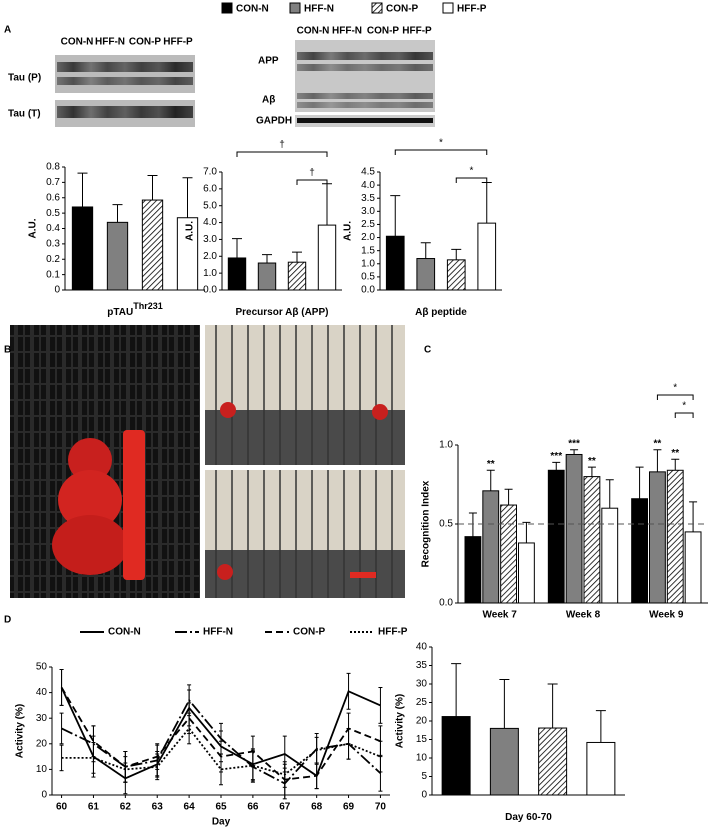 This screenshot has width=716, height=830. Describe the element at coordinates (134, 309) in the screenshot. I see `x-axis-label: pTAUThr231` at that location.